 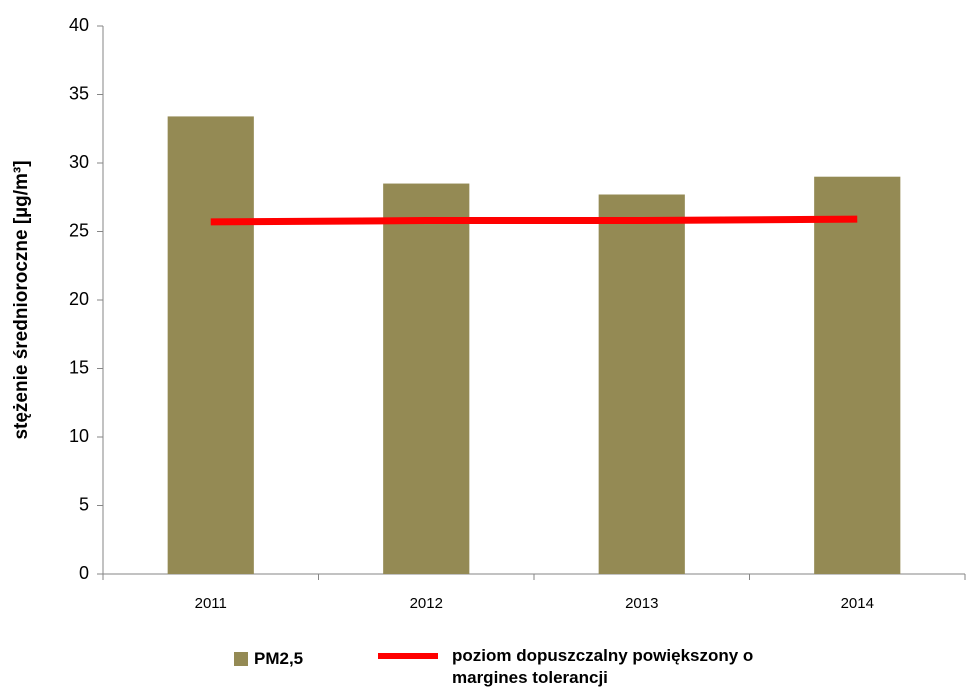 I want to click on y-tick-label: 25, so click(x=79, y=230).